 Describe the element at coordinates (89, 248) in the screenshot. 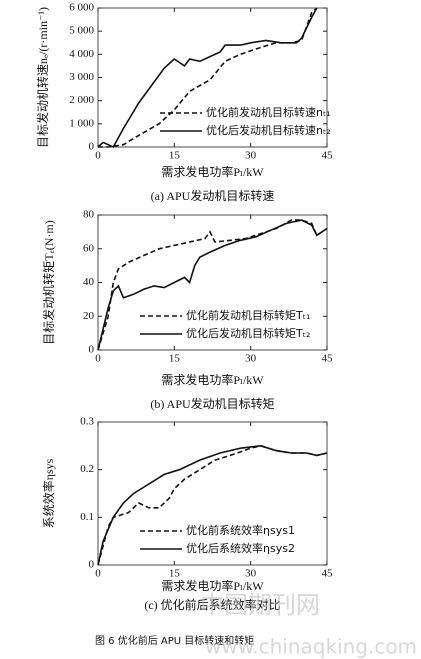

I see `y-tick-label: 60` at that location.